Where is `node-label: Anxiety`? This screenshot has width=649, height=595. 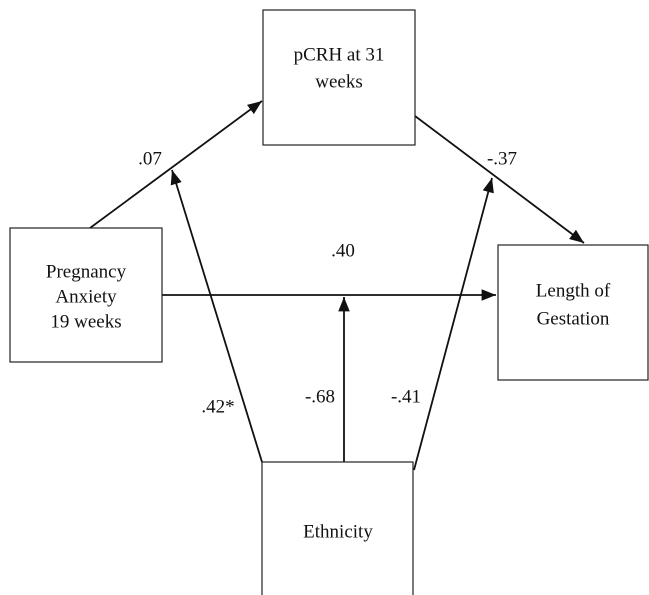 node-label: Anxiety is located at coordinates (86, 296).